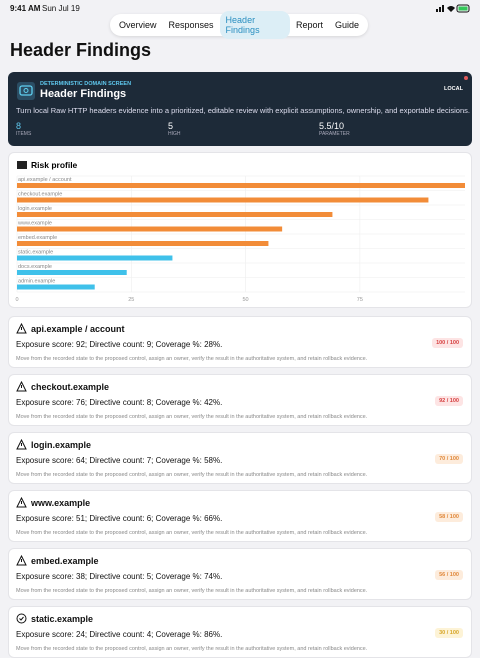 The height and width of the screenshot is (658, 480). What do you see at coordinates (447, 343) in the screenshot?
I see `score-badge: 100 / 100` at bounding box center [447, 343].